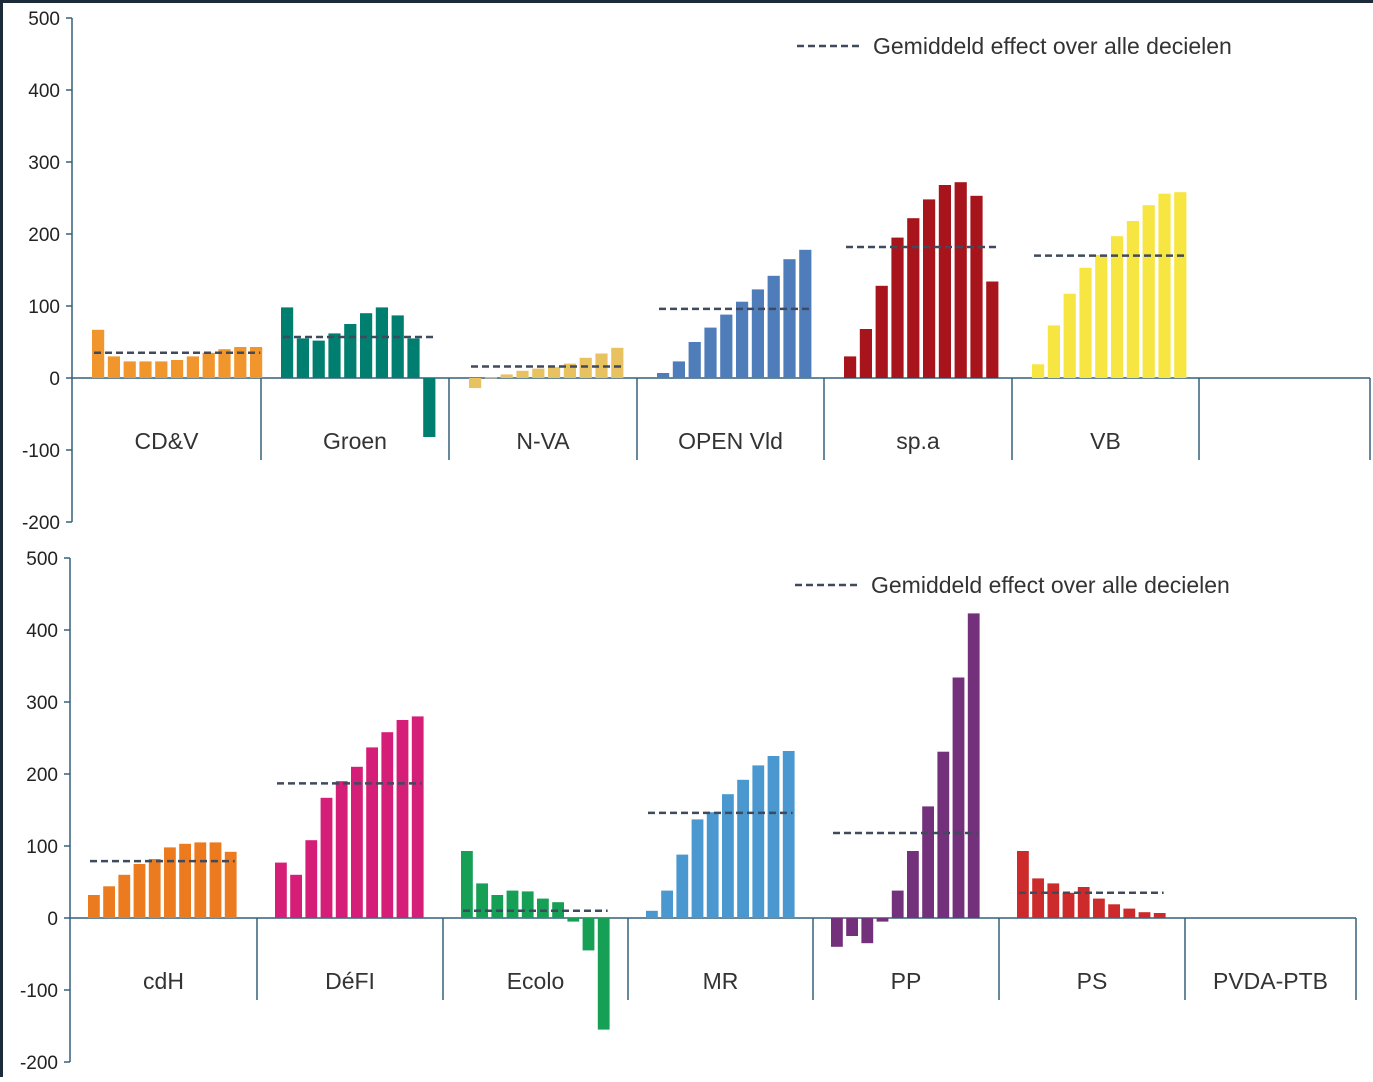 The height and width of the screenshot is (1082, 1373). Describe the element at coordinates (1270, 981) in the screenshot. I see `category-label: PVDA-PTB` at that location.